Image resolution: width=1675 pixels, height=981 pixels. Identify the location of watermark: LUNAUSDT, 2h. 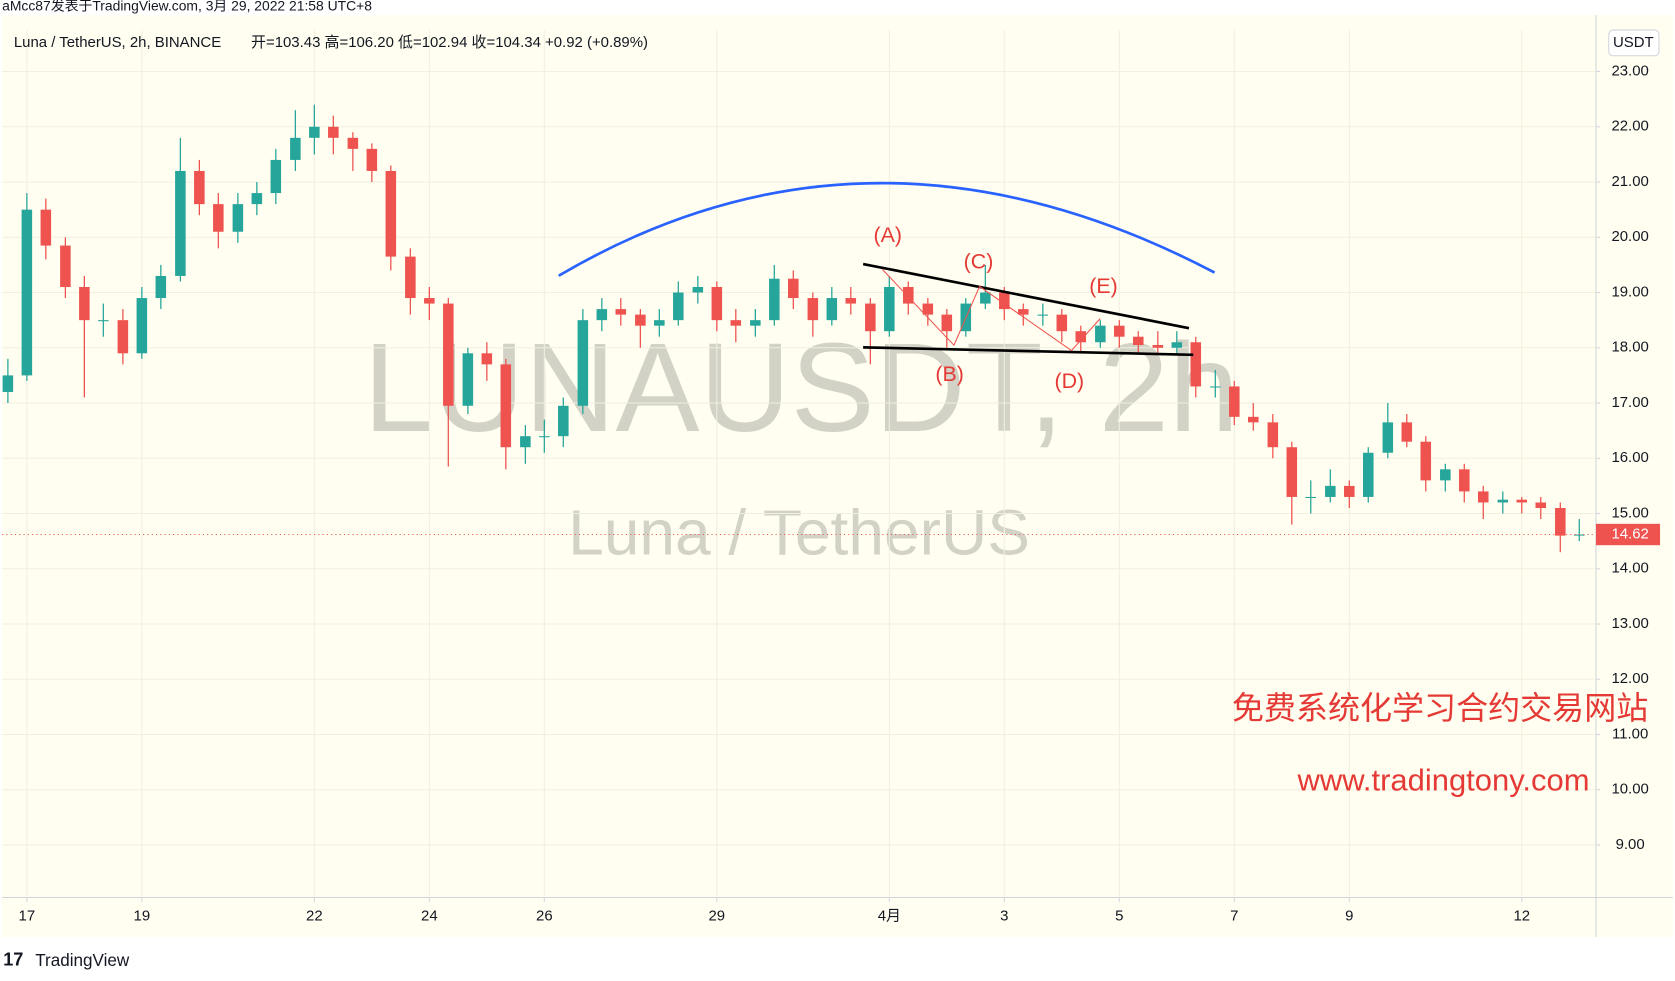
(801, 387).